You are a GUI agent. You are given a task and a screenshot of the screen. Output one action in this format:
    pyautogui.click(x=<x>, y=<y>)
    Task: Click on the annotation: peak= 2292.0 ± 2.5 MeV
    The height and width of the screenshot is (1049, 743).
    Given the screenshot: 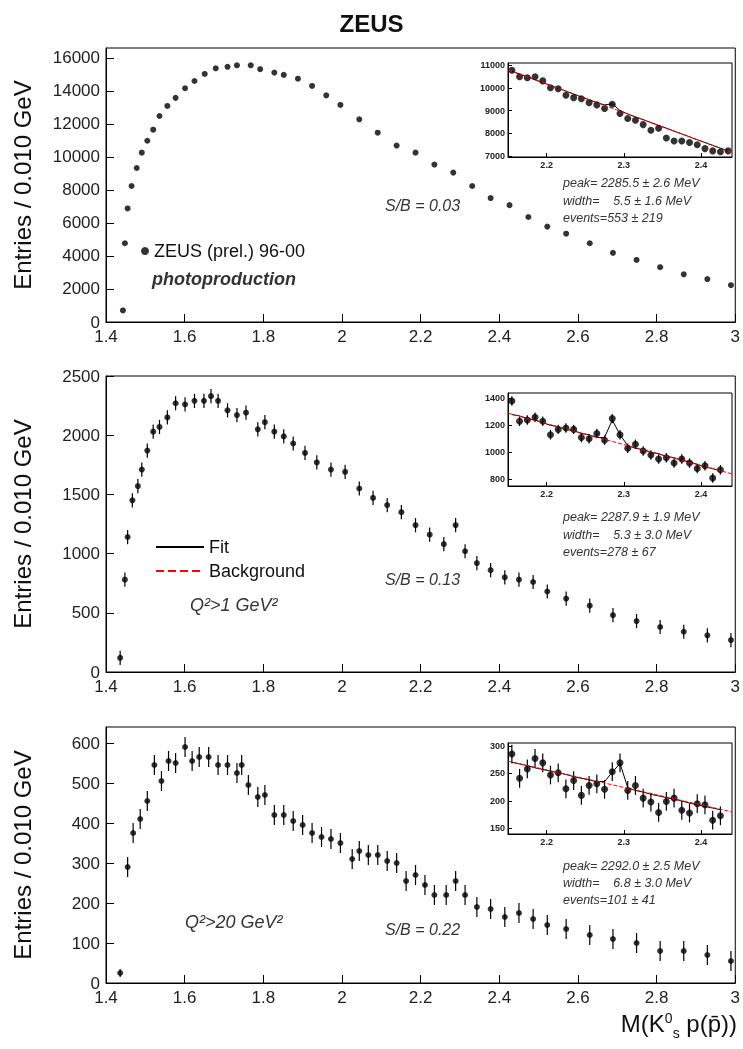 What is the action you would take?
    pyautogui.click(x=632, y=865)
    